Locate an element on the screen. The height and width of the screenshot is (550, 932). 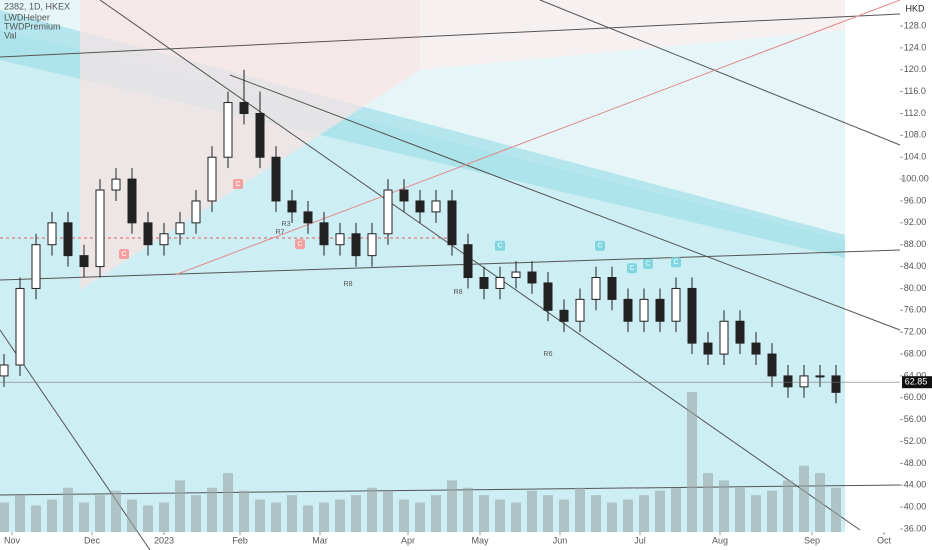
x-tick-label: Apr is located at coordinates (408, 540).